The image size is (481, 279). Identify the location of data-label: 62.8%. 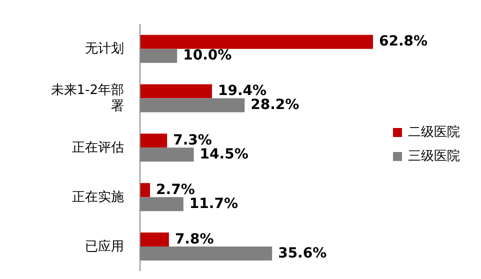
(403, 42).